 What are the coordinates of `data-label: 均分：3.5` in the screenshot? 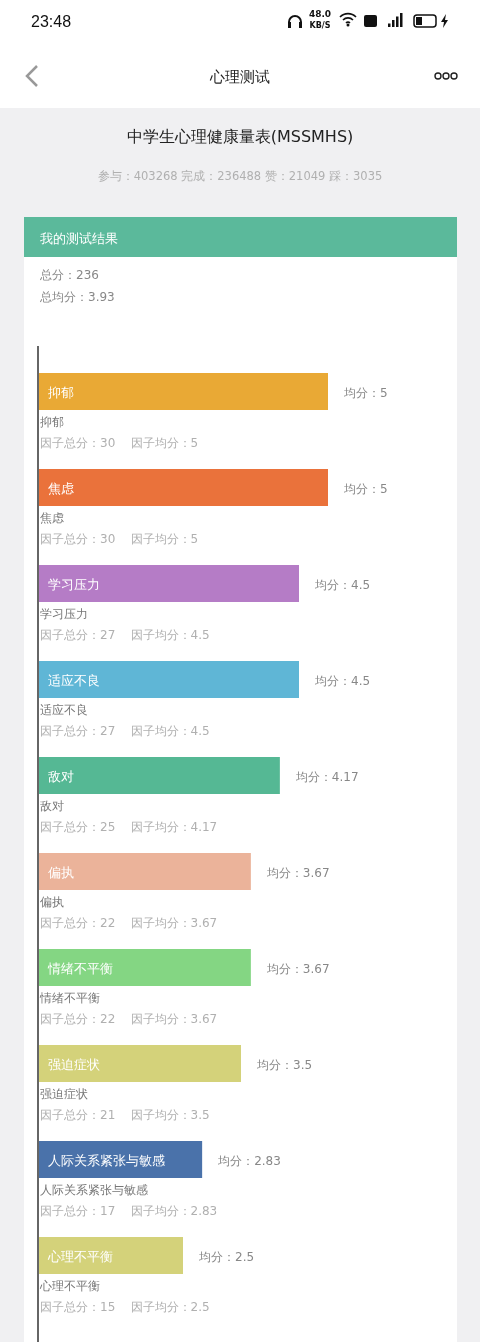 It's located at (284, 1064).